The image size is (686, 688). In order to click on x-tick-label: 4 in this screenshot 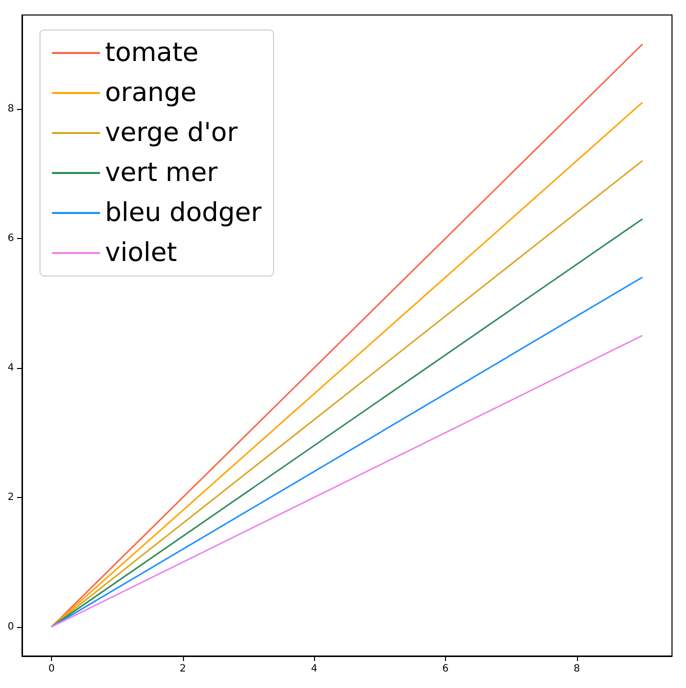, I will do `click(314, 669)`.